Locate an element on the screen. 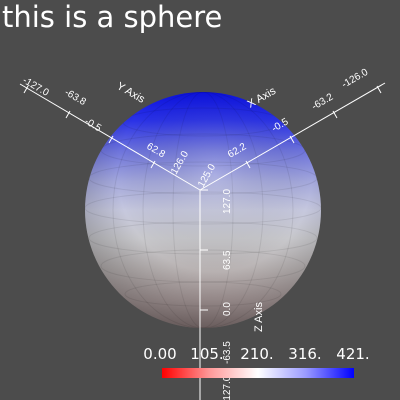 This screenshot has width=400, height=400. y-axis-tick-label: -63.8 is located at coordinates (76, 97).